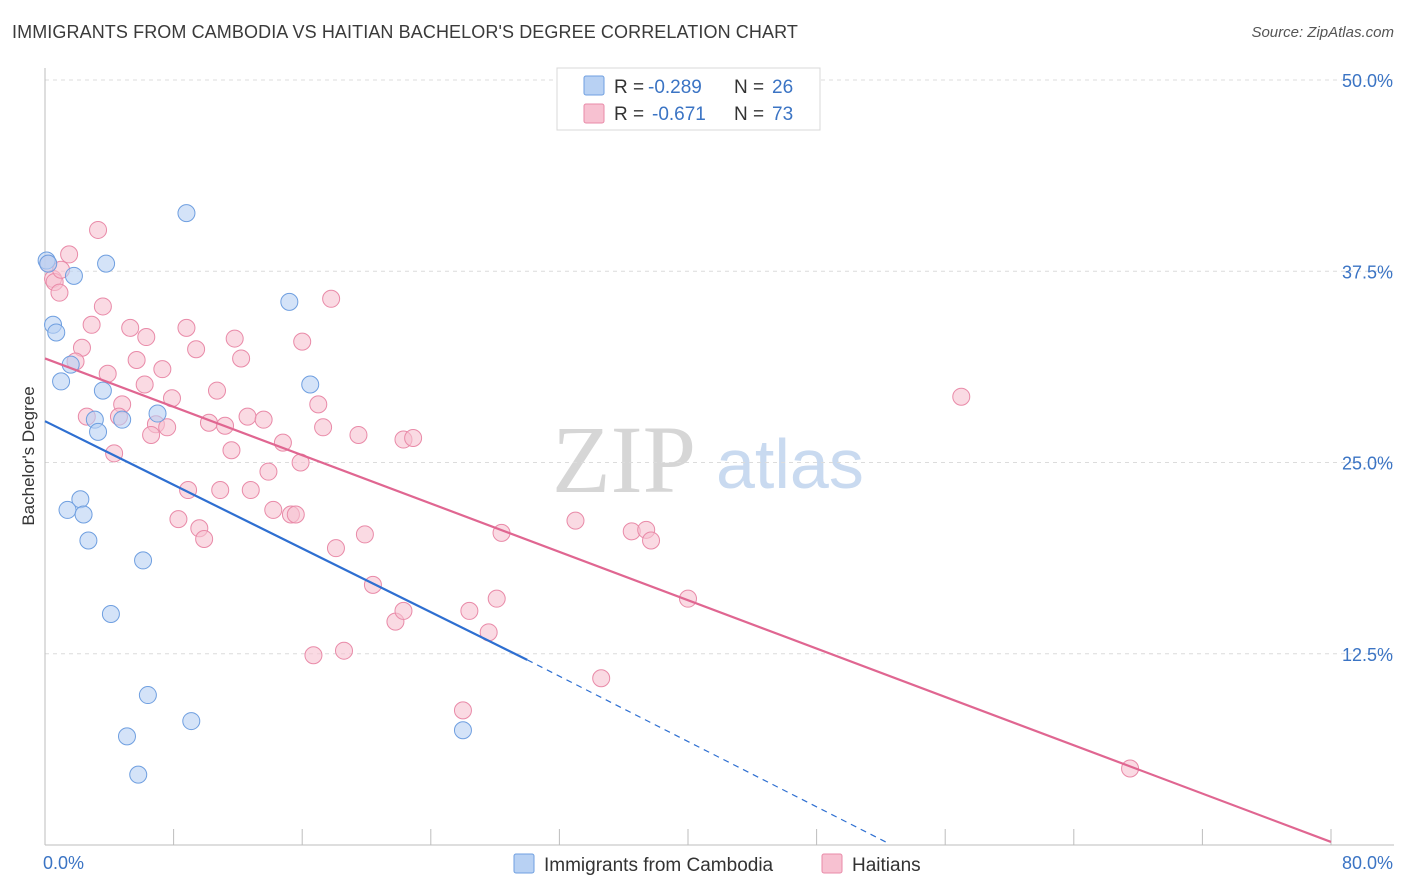  What do you see at coordinates (832, 863) in the screenshot?
I see `bottom-legend-swatch-haitian` at bounding box center [832, 863].